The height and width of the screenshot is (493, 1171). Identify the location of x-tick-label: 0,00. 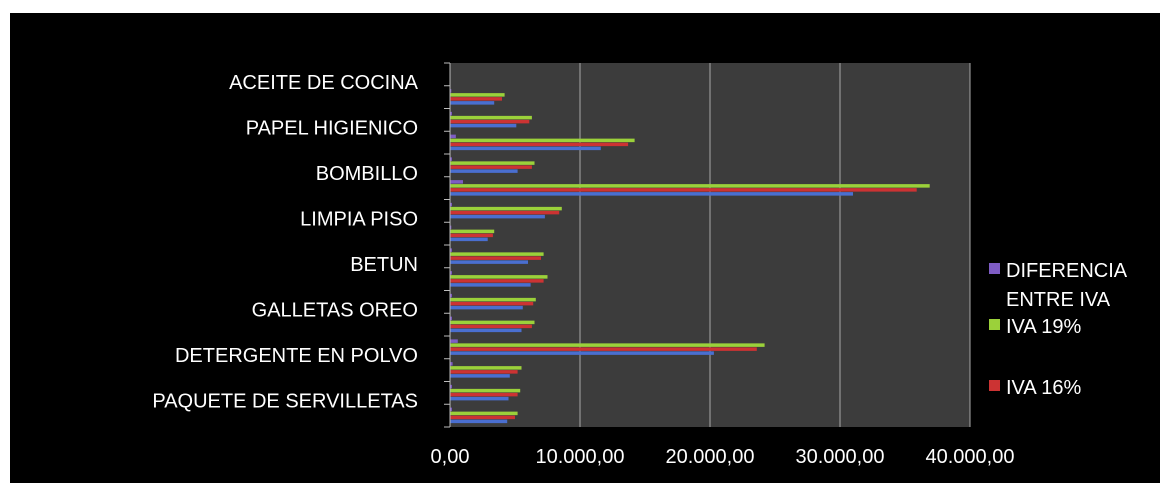
(450, 457).